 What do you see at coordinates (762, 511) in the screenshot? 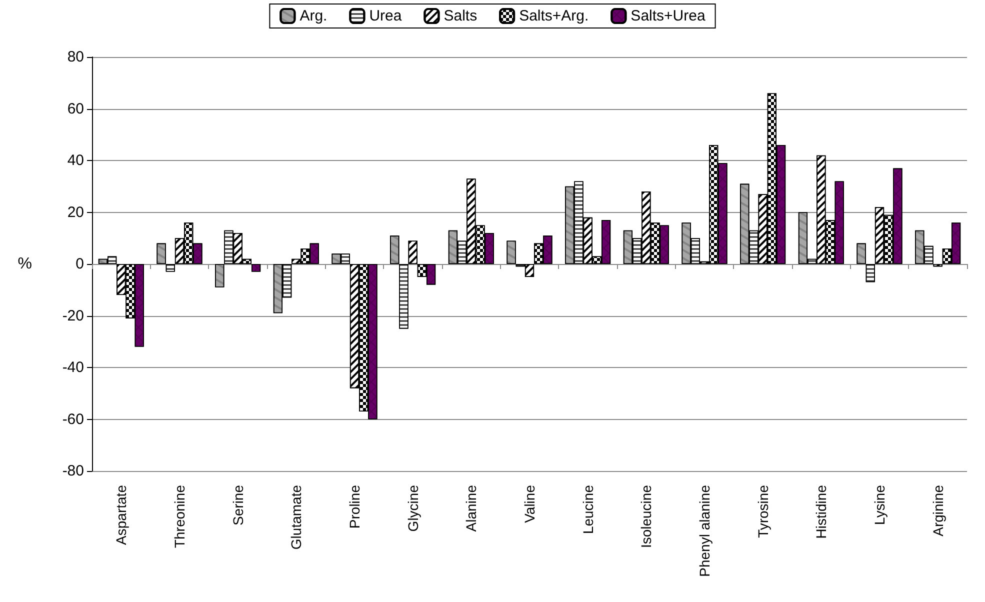
I see `x-tick-label: Tyrosine` at bounding box center [762, 511].